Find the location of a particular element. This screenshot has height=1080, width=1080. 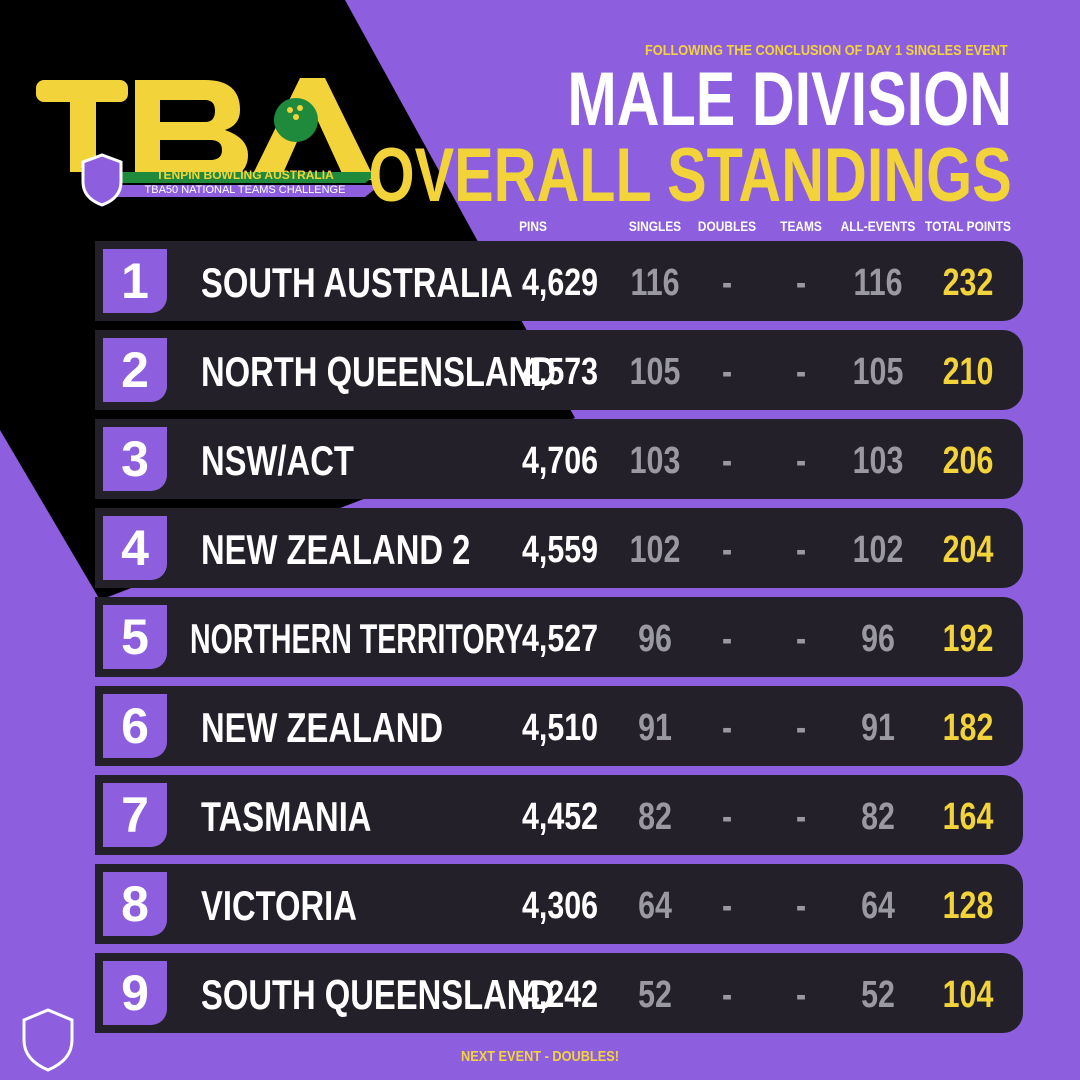

pins: 4,452 is located at coordinates (560, 817).